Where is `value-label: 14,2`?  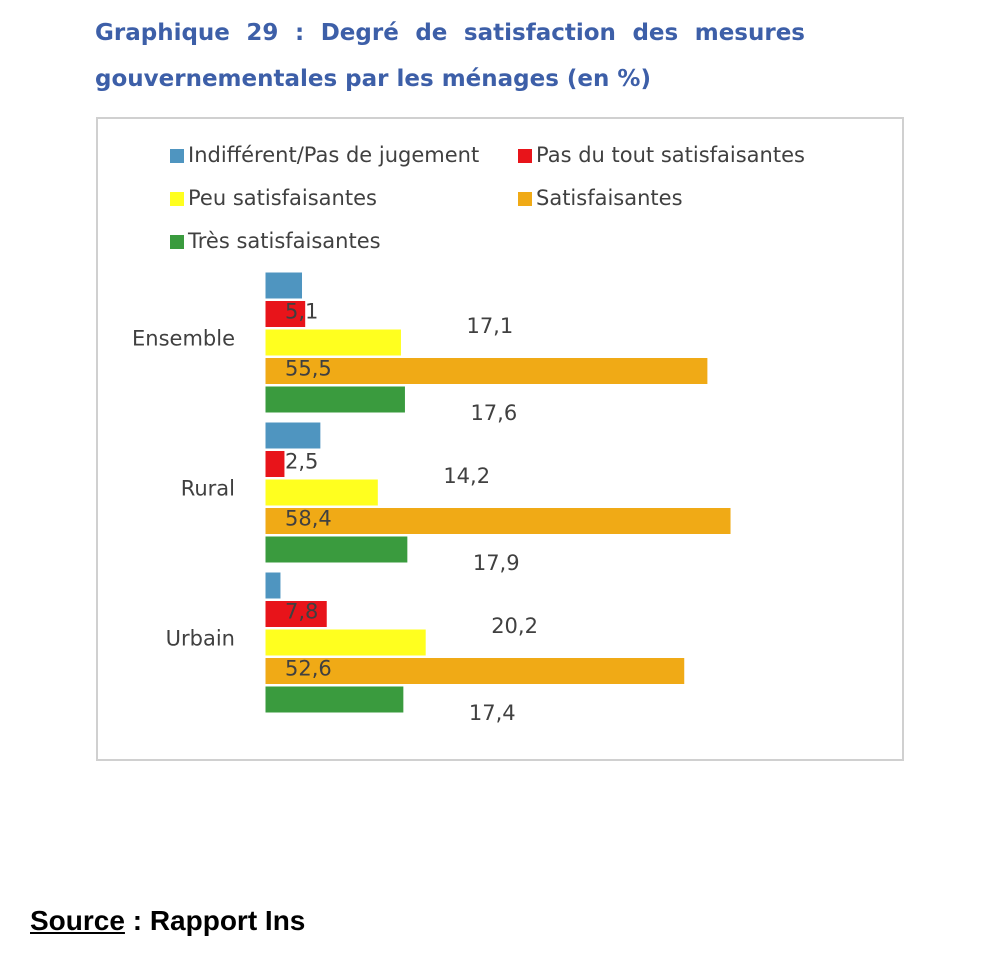 value-label: 14,2 is located at coordinates (466, 476).